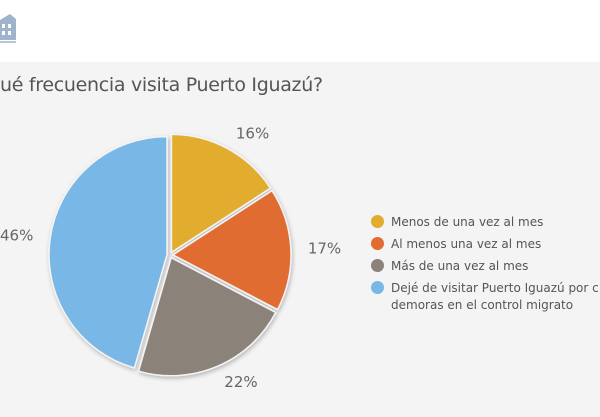  I want to click on slice-al-menos, so click(231, 250).